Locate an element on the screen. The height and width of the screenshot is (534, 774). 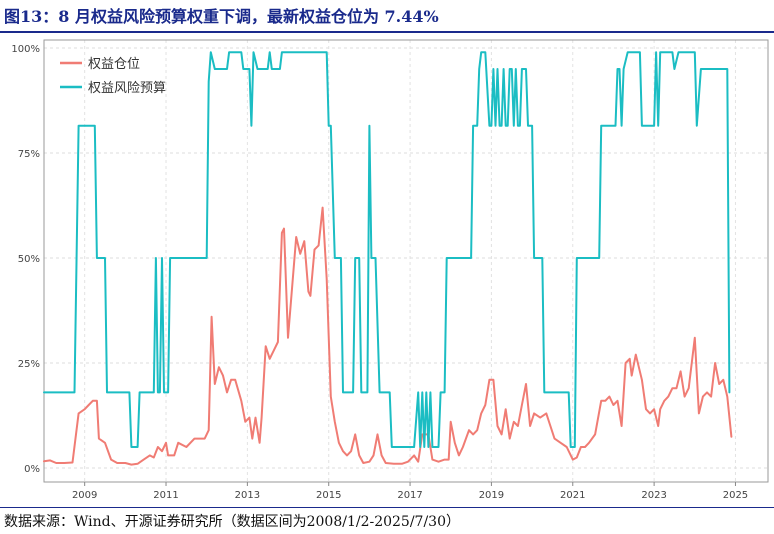
x-tick-label: 2015 is located at coordinates (328, 495).